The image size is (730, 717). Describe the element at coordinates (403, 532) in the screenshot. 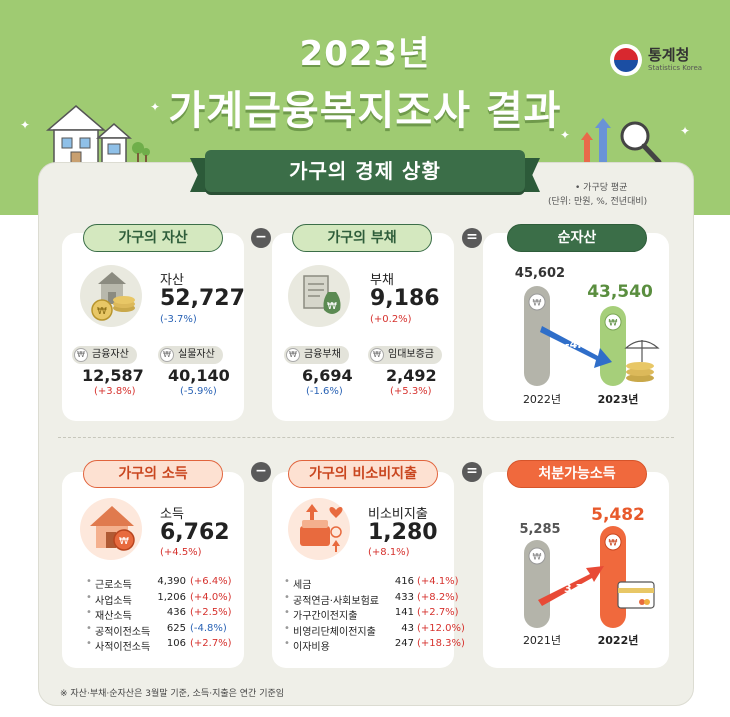

I see `nonconsumption-value: 1,280` at that location.